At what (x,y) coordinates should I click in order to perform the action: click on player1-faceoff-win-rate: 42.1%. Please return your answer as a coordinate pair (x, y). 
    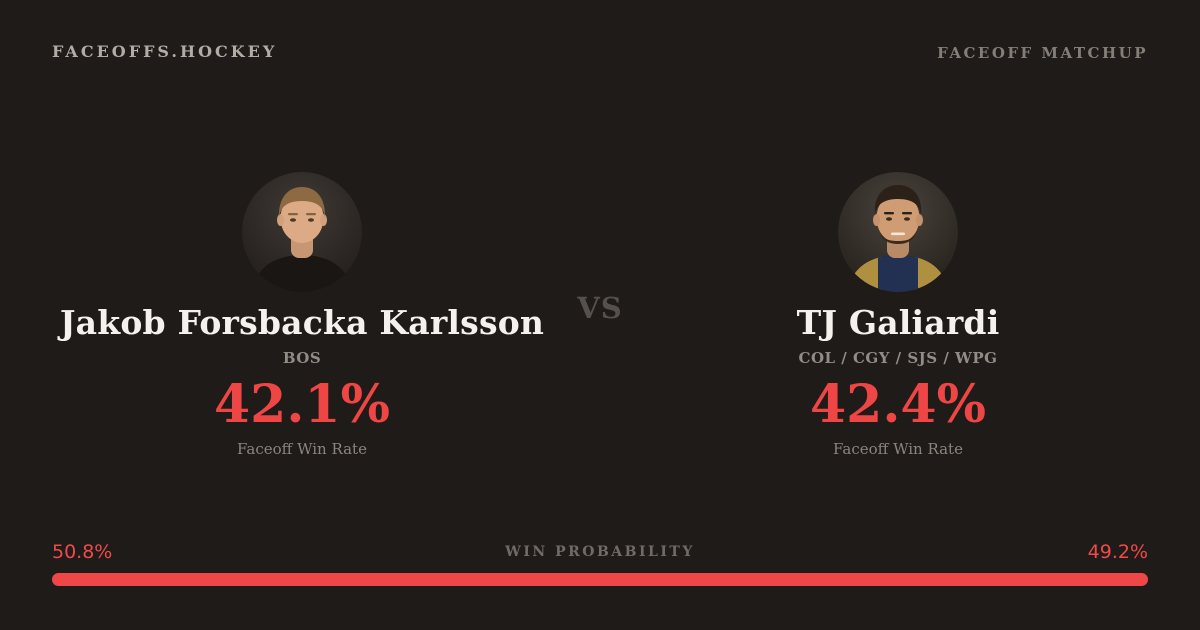
    Looking at the image, I should click on (302, 404).